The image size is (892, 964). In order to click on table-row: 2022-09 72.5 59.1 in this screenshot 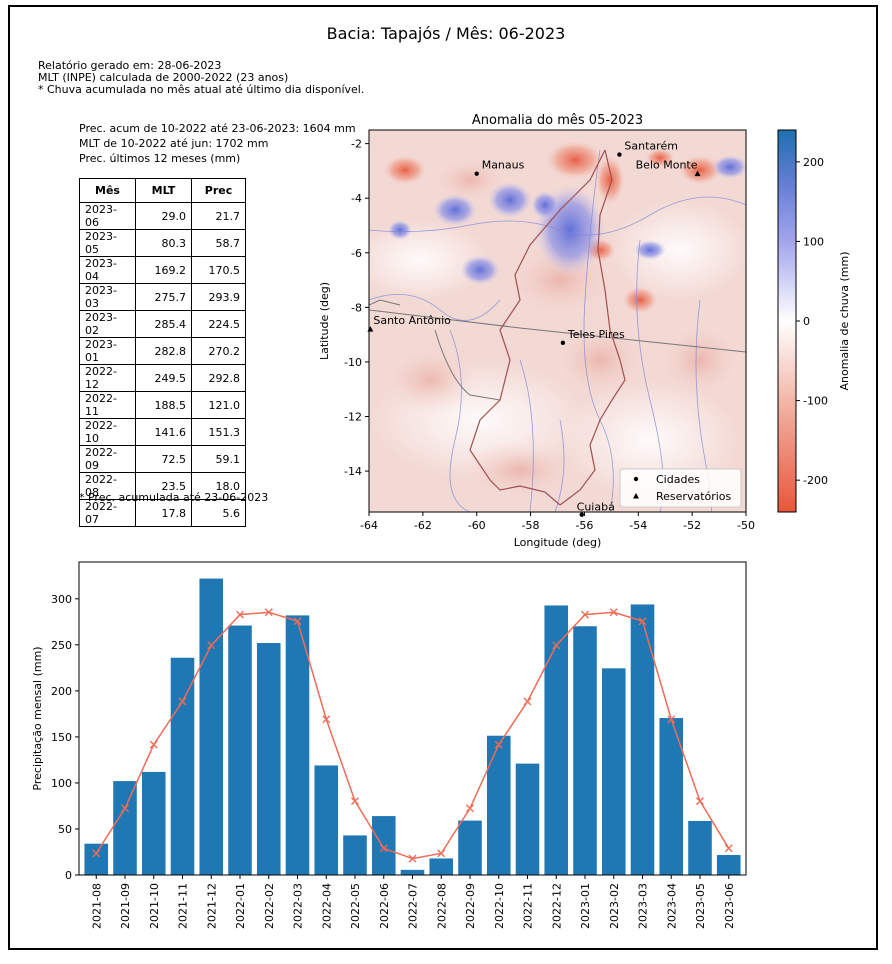, I will do `click(162, 459)`.